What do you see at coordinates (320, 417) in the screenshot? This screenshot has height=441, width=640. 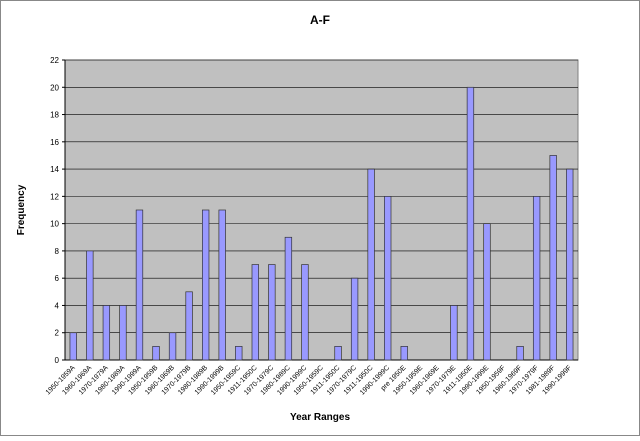 I see `x-axis-label: Year Ranges` at bounding box center [320, 417].